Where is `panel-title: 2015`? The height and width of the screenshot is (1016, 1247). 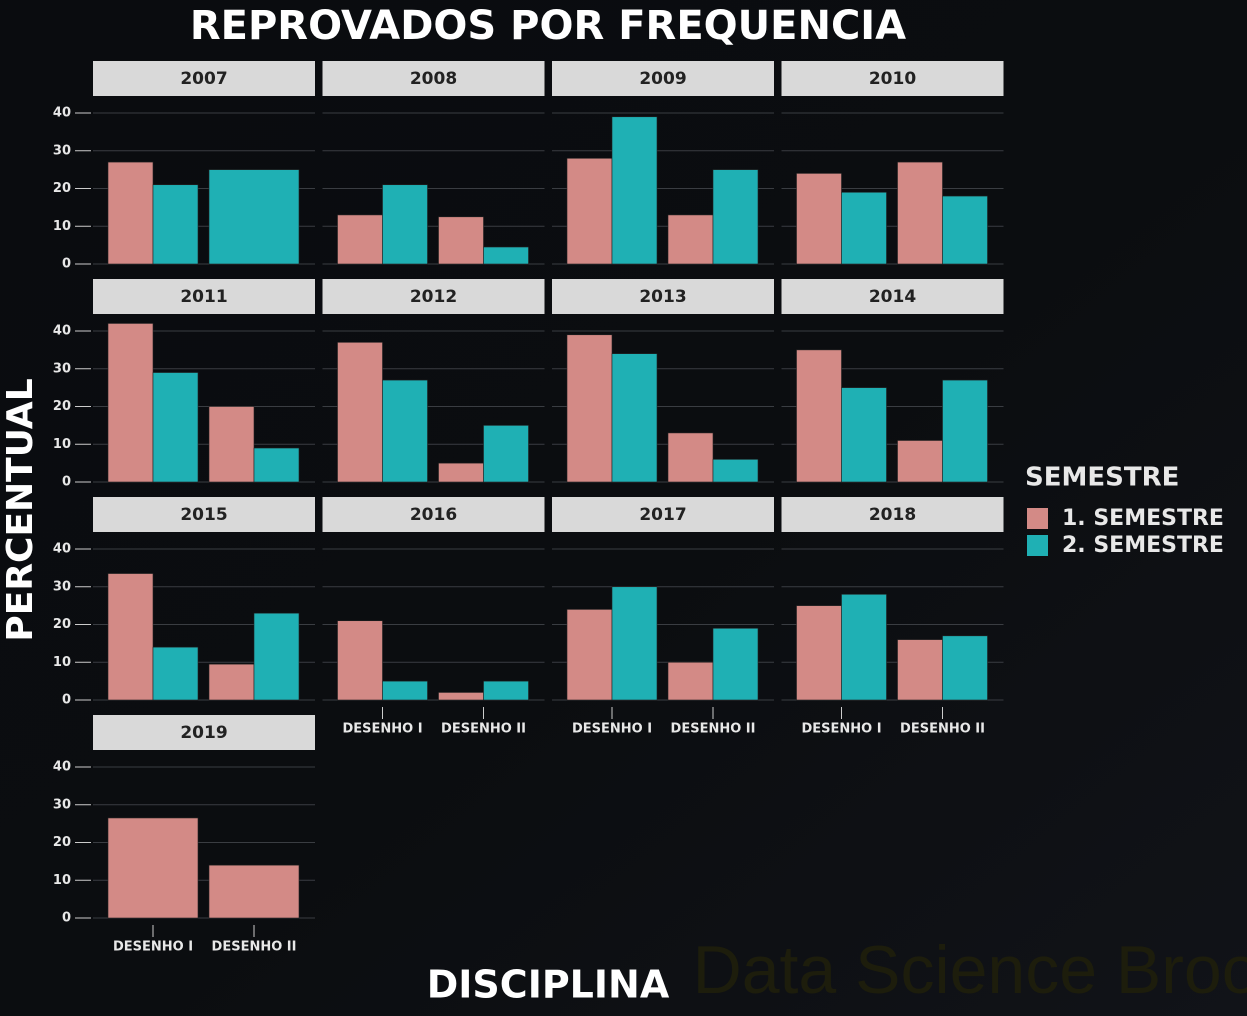
panel-title: 2015 is located at coordinates (203, 515).